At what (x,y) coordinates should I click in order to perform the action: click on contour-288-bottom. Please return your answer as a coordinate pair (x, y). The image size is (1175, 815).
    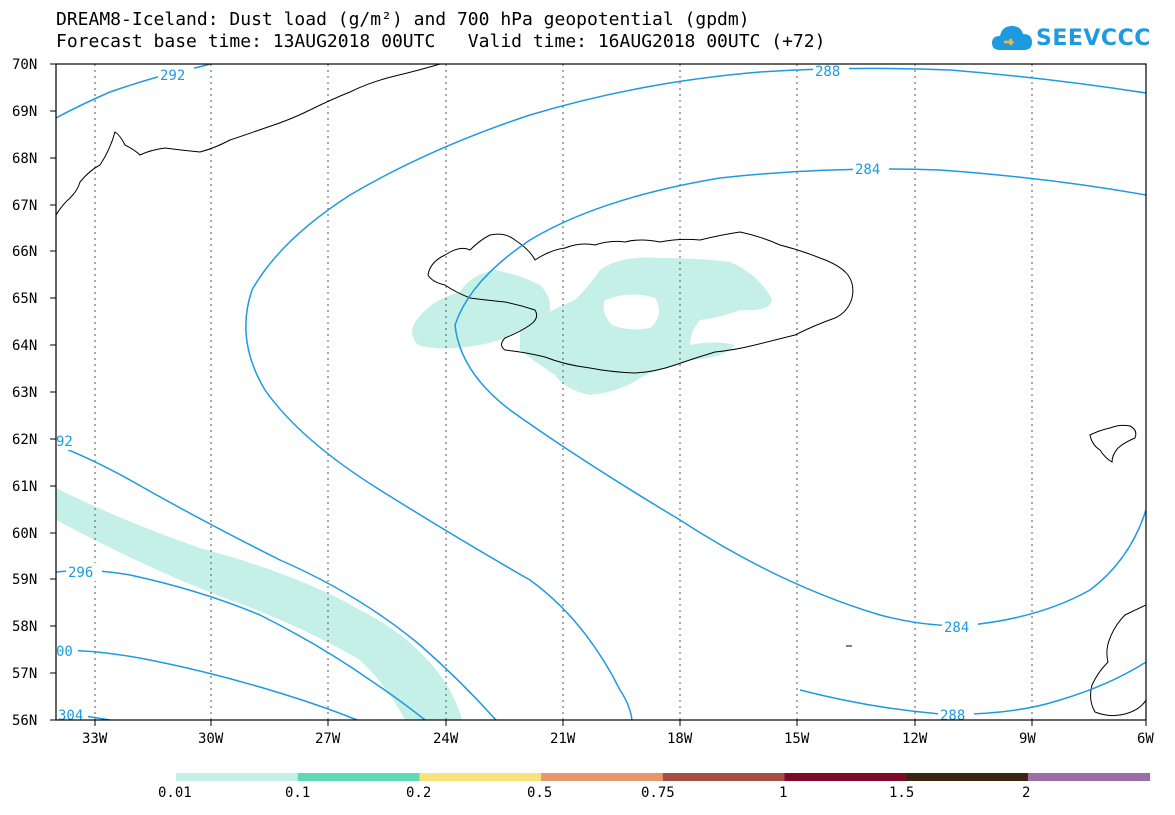
    Looking at the image, I should click on (276, 582).